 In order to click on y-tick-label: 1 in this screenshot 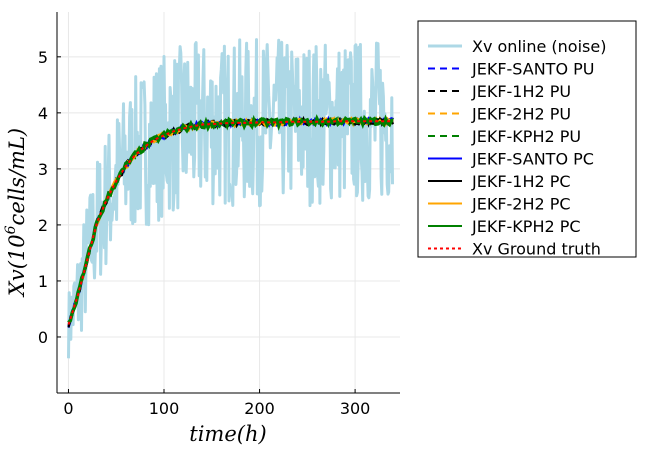, I will do `click(43, 281)`.